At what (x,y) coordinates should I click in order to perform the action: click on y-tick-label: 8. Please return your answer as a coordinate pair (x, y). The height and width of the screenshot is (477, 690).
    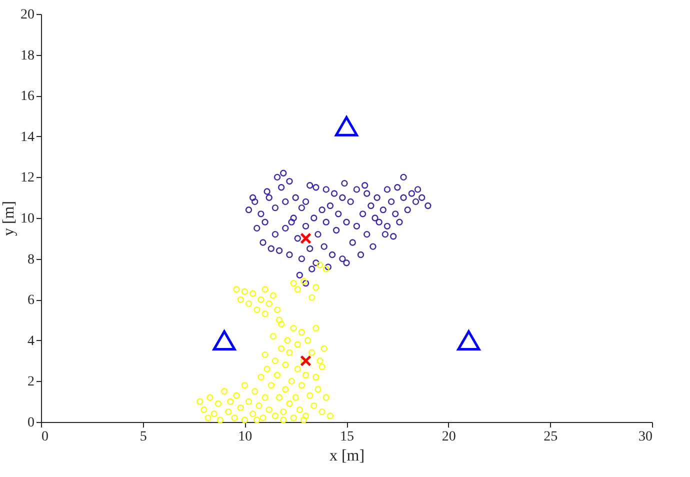
    Looking at the image, I should click on (31, 260).